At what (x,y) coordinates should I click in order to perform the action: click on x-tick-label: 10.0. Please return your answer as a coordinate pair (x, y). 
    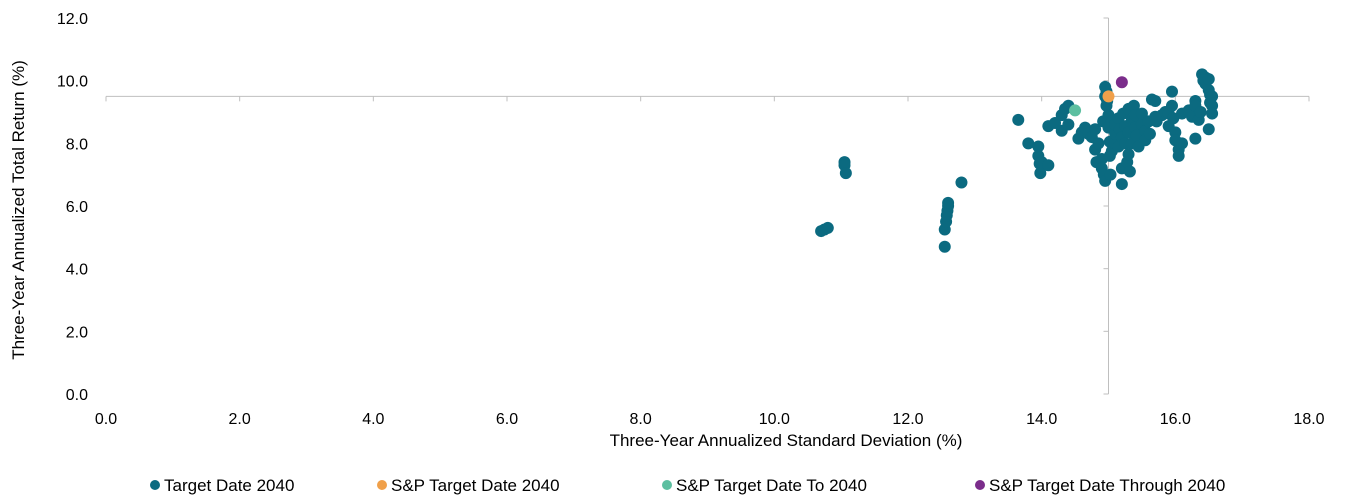
    Looking at the image, I should click on (774, 419).